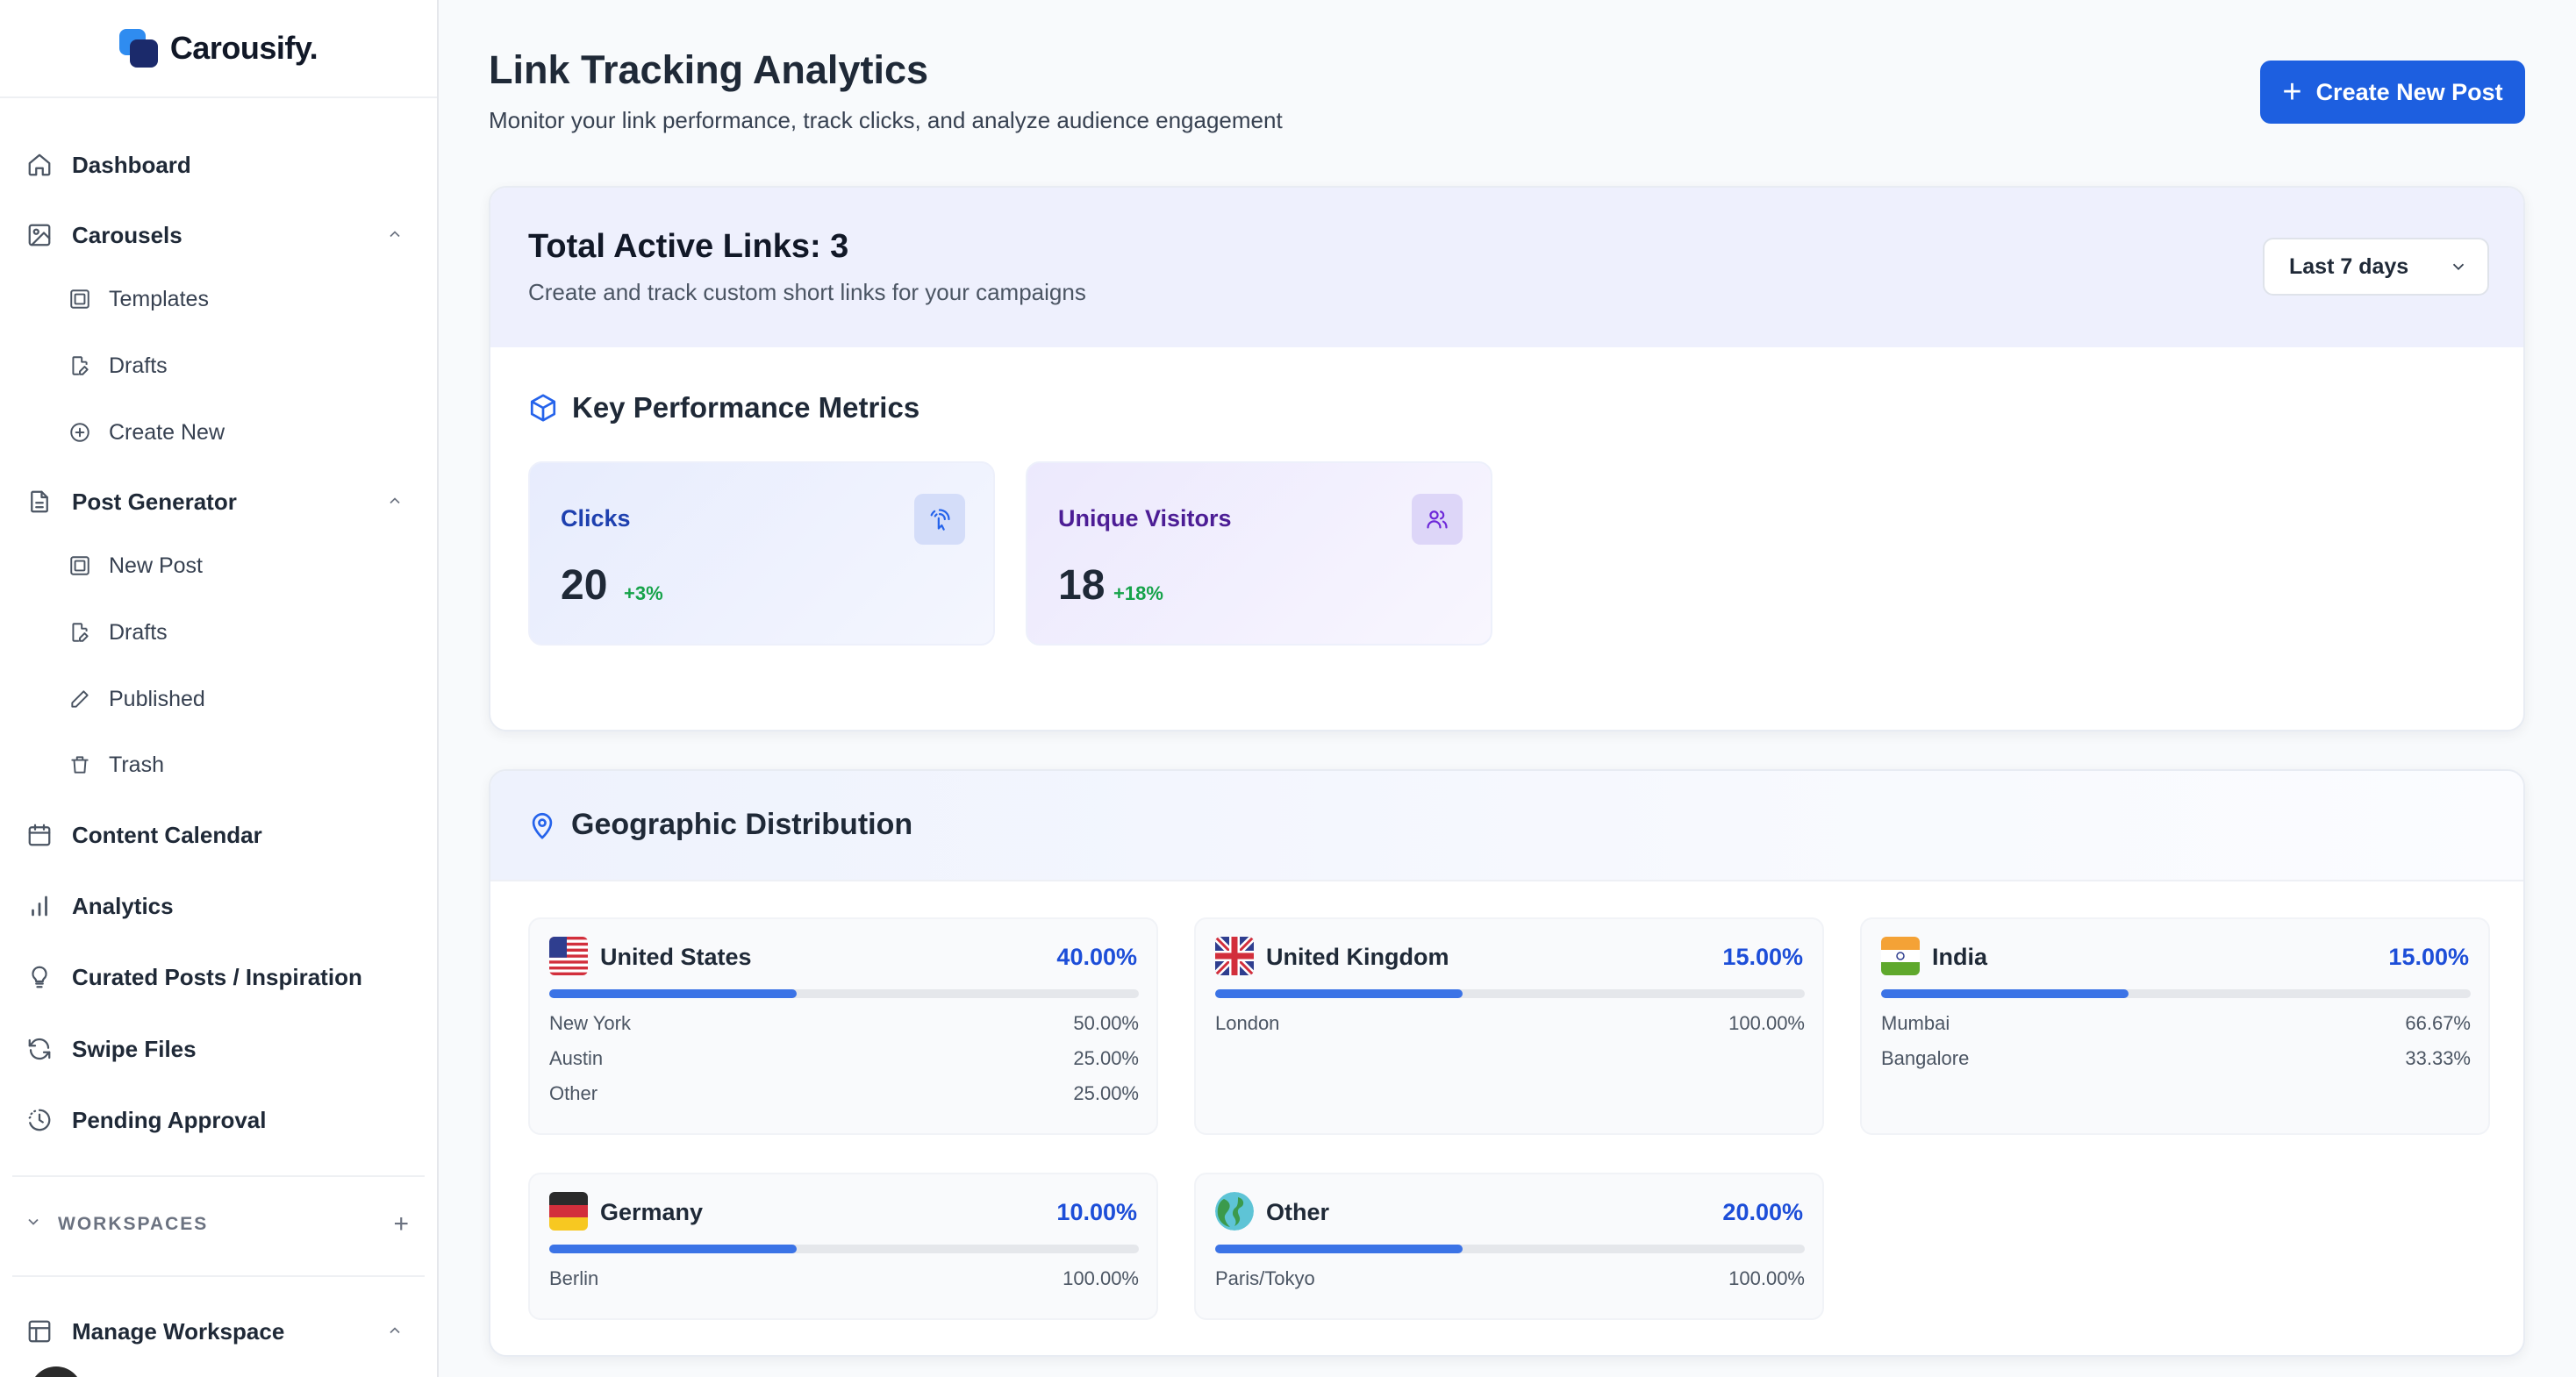  What do you see at coordinates (844, 1279) in the screenshot?
I see `city-row: Berlin 100.00%` at bounding box center [844, 1279].